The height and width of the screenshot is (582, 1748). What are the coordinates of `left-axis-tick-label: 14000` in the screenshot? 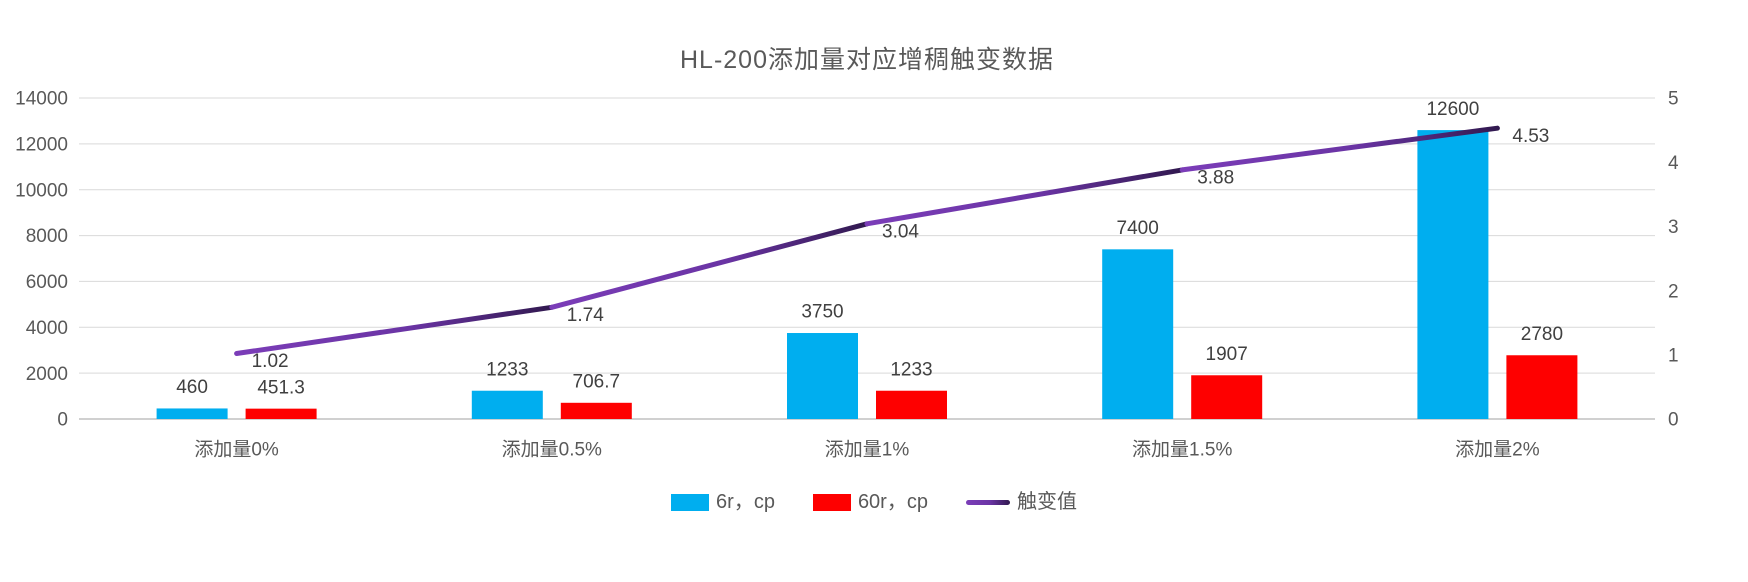 It's located at (41, 99).